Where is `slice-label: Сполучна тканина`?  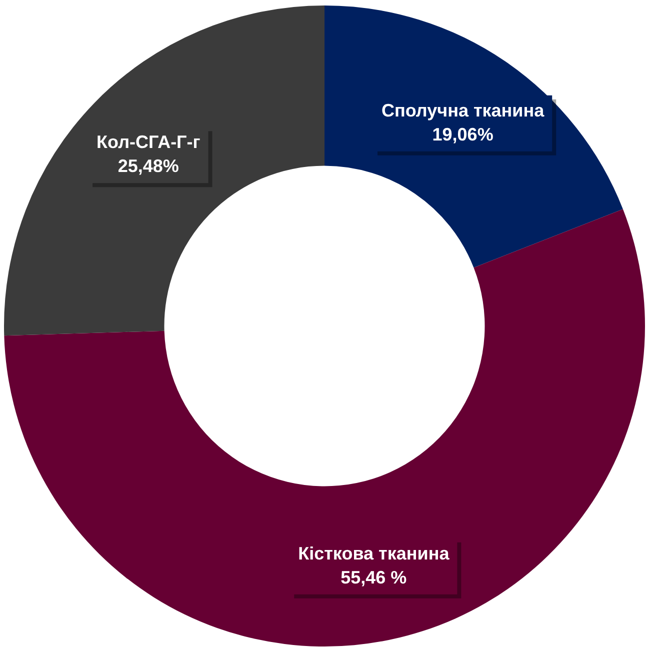 slice-label: Сполучна тканина is located at coordinates (463, 110).